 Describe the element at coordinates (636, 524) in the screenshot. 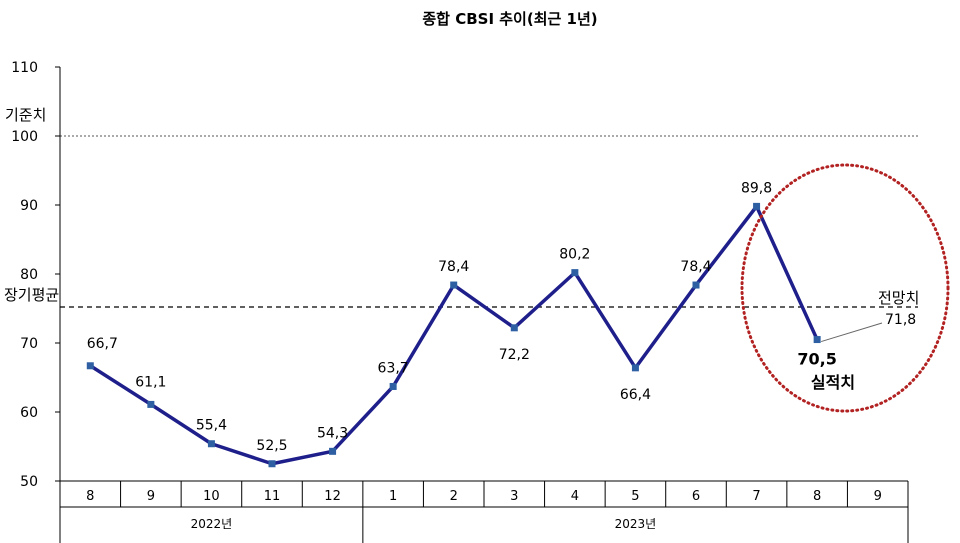

I see `year-label: 2023년` at that location.